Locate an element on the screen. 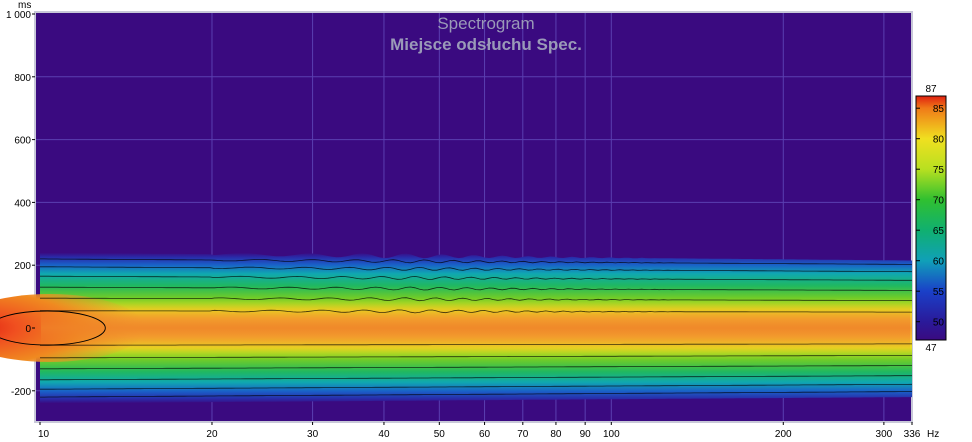 The width and height of the screenshot is (972, 442). colorbar-tick-label: 50 is located at coordinates (939, 323).